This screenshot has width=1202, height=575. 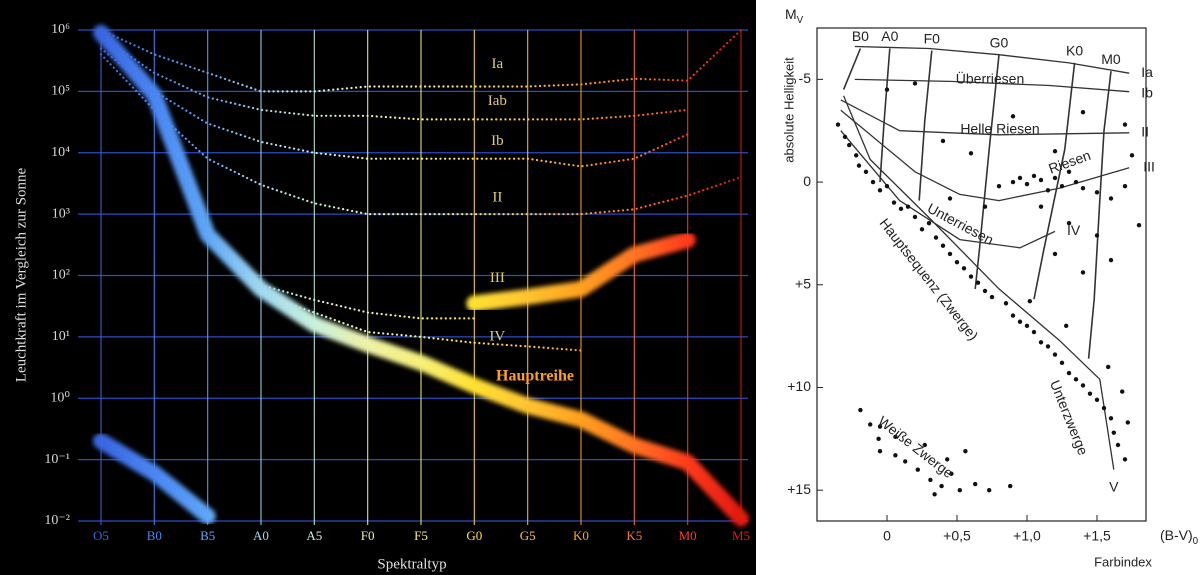 What do you see at coordinates (60, 397) in the screenshot?
I see `y-tick-label: 10⁰` at bounding box center [60, 397].